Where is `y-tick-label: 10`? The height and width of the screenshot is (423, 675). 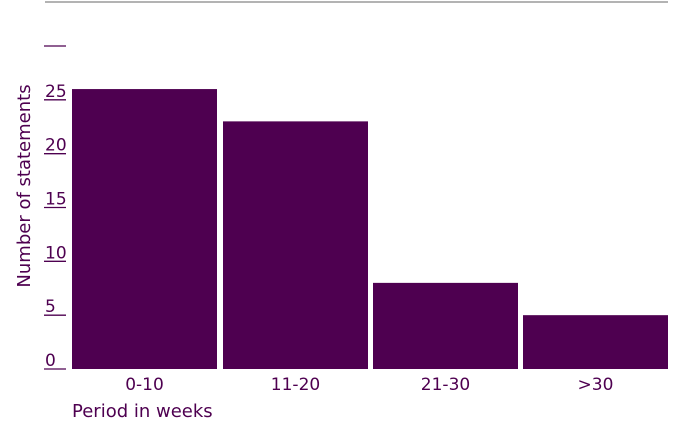
y-tick-label: 10 is located at coordinates (56, 253).